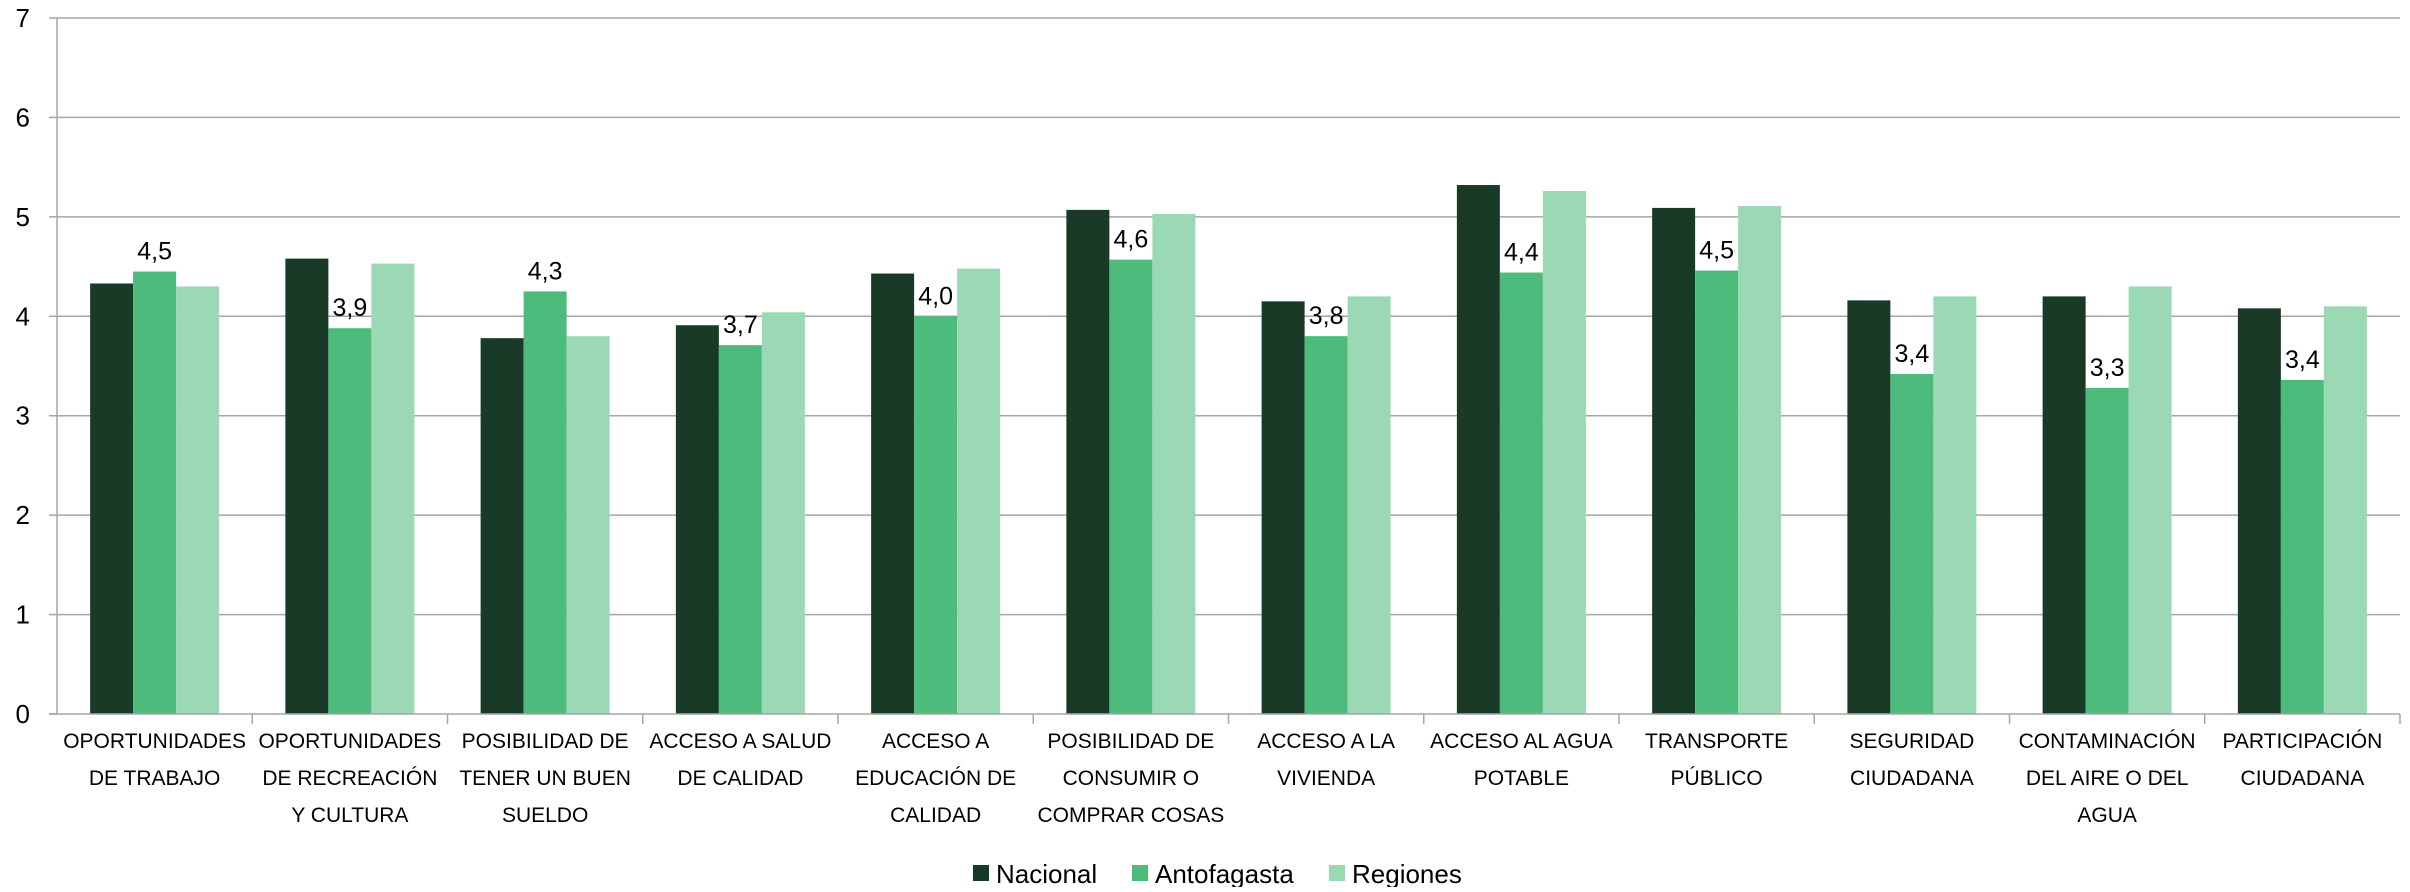 The height and width of the screenshot is (892, 2410). Describe the element at coordinates (1326, 778) in the screenshot. I see `x-category-label: VIVIENDA` at that location.